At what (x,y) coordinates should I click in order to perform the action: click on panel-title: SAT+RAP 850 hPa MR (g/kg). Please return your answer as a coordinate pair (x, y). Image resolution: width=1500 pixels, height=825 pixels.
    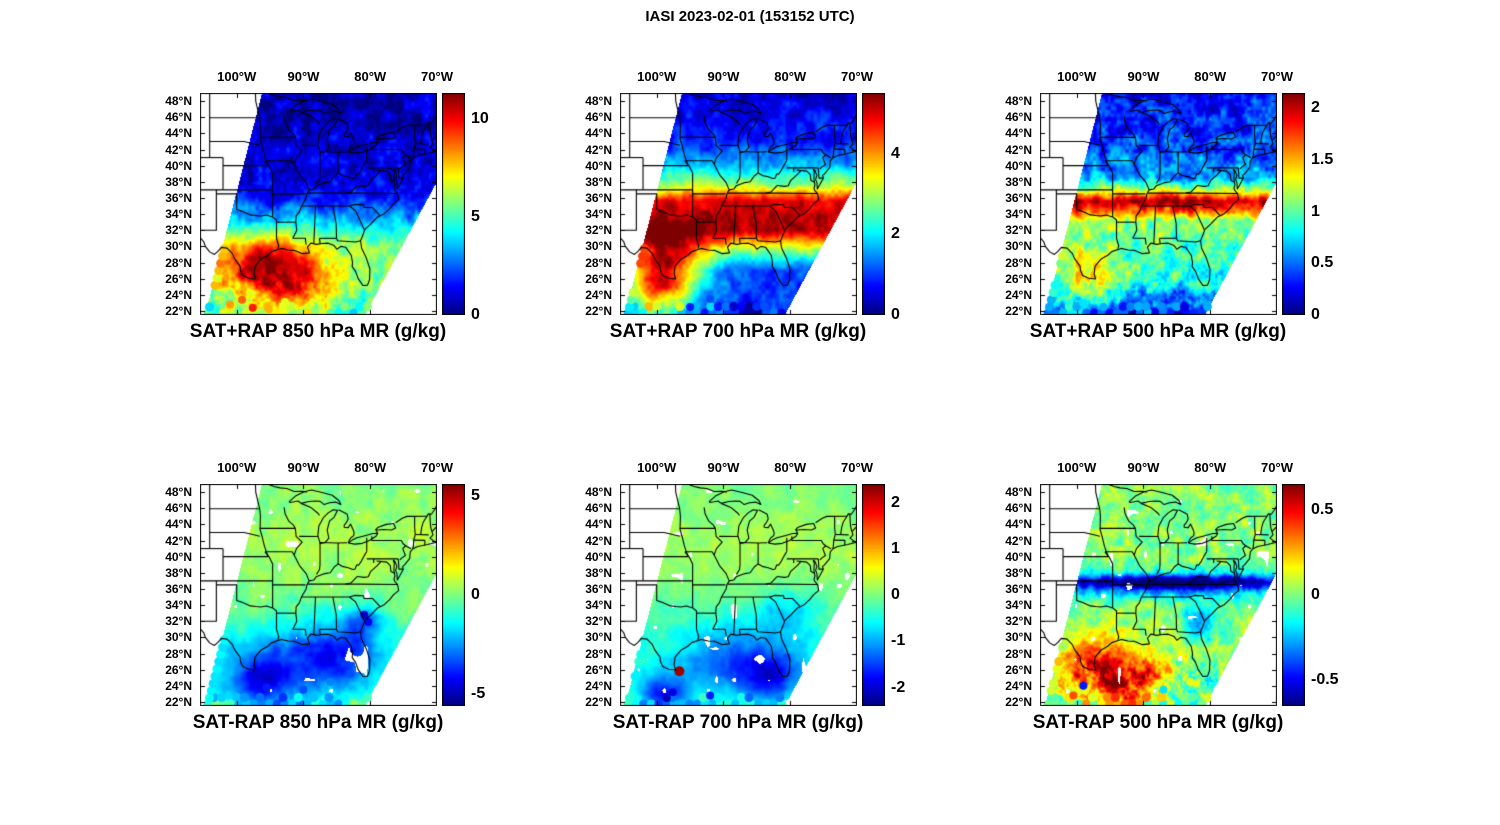
    Looking at the image, I should click on (318, 331).